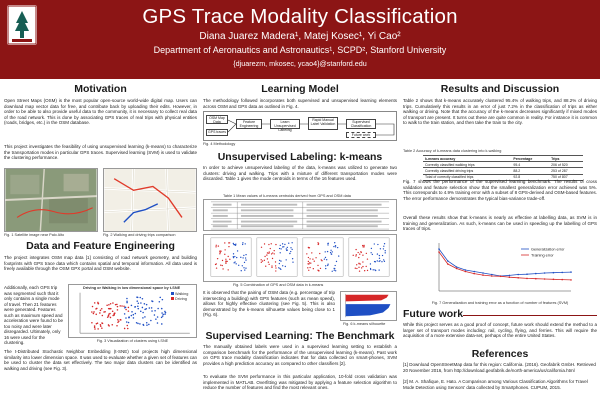 This screenshot has width=600, height=400. I want to click on flow-kmeans: Learn Unsupervised Labeling, so click(285, 125).